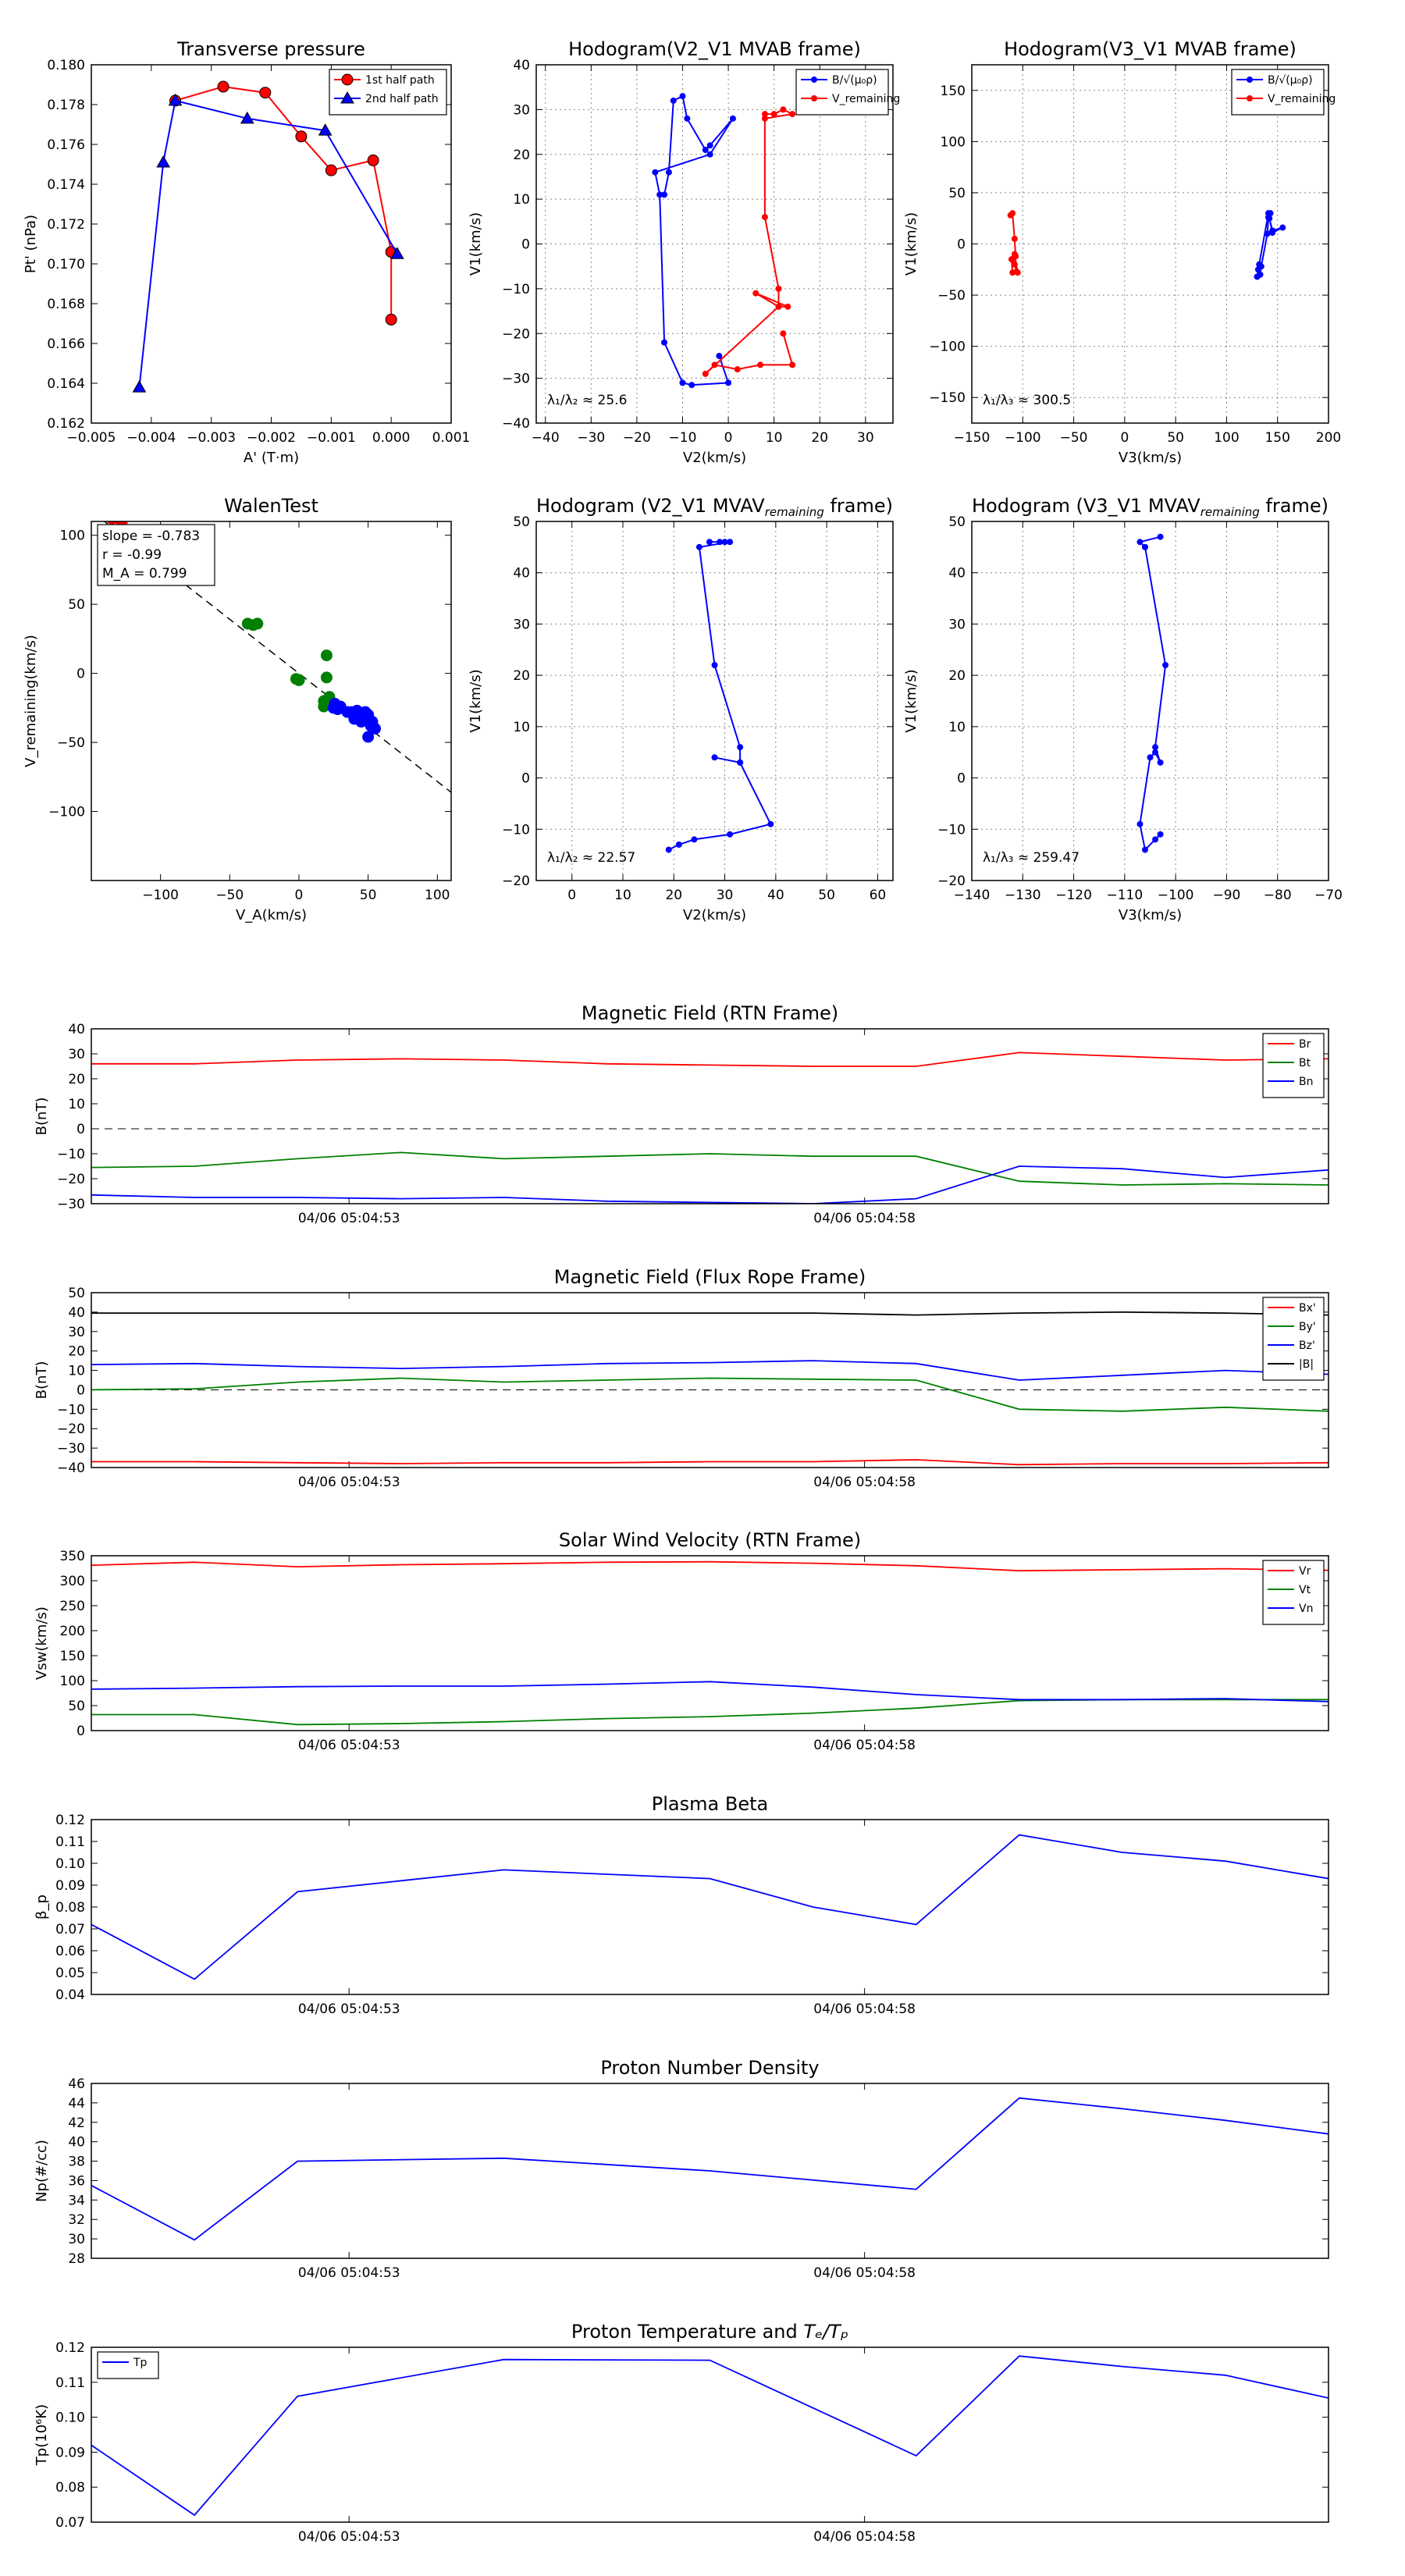 The height and width of the screenshot is (2576, 1405). Describe the element at coordinates (710, 1277) in the screenshot. I see `chart-title: Magnetic Field (Flux Rope Frame)` at that location.